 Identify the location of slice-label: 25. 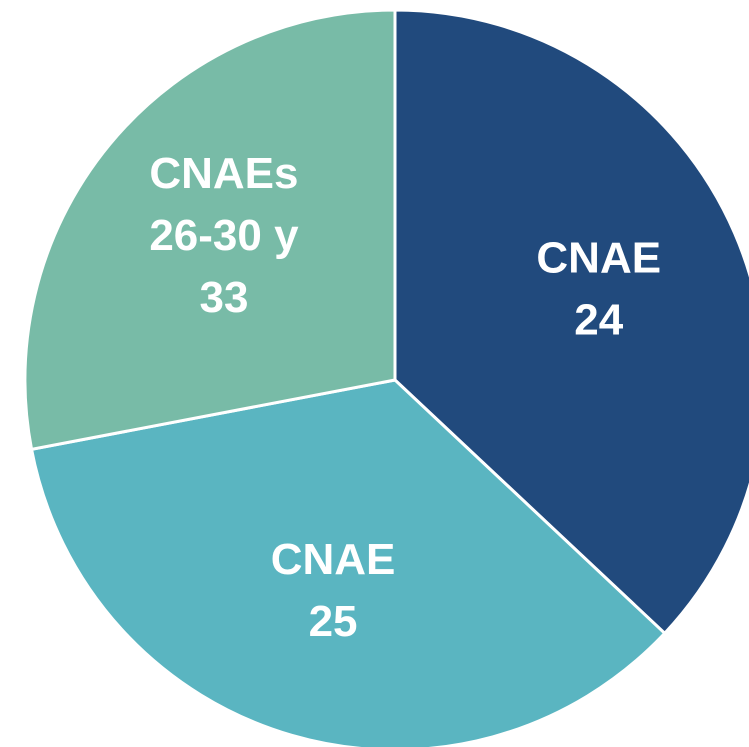
(333, 621).